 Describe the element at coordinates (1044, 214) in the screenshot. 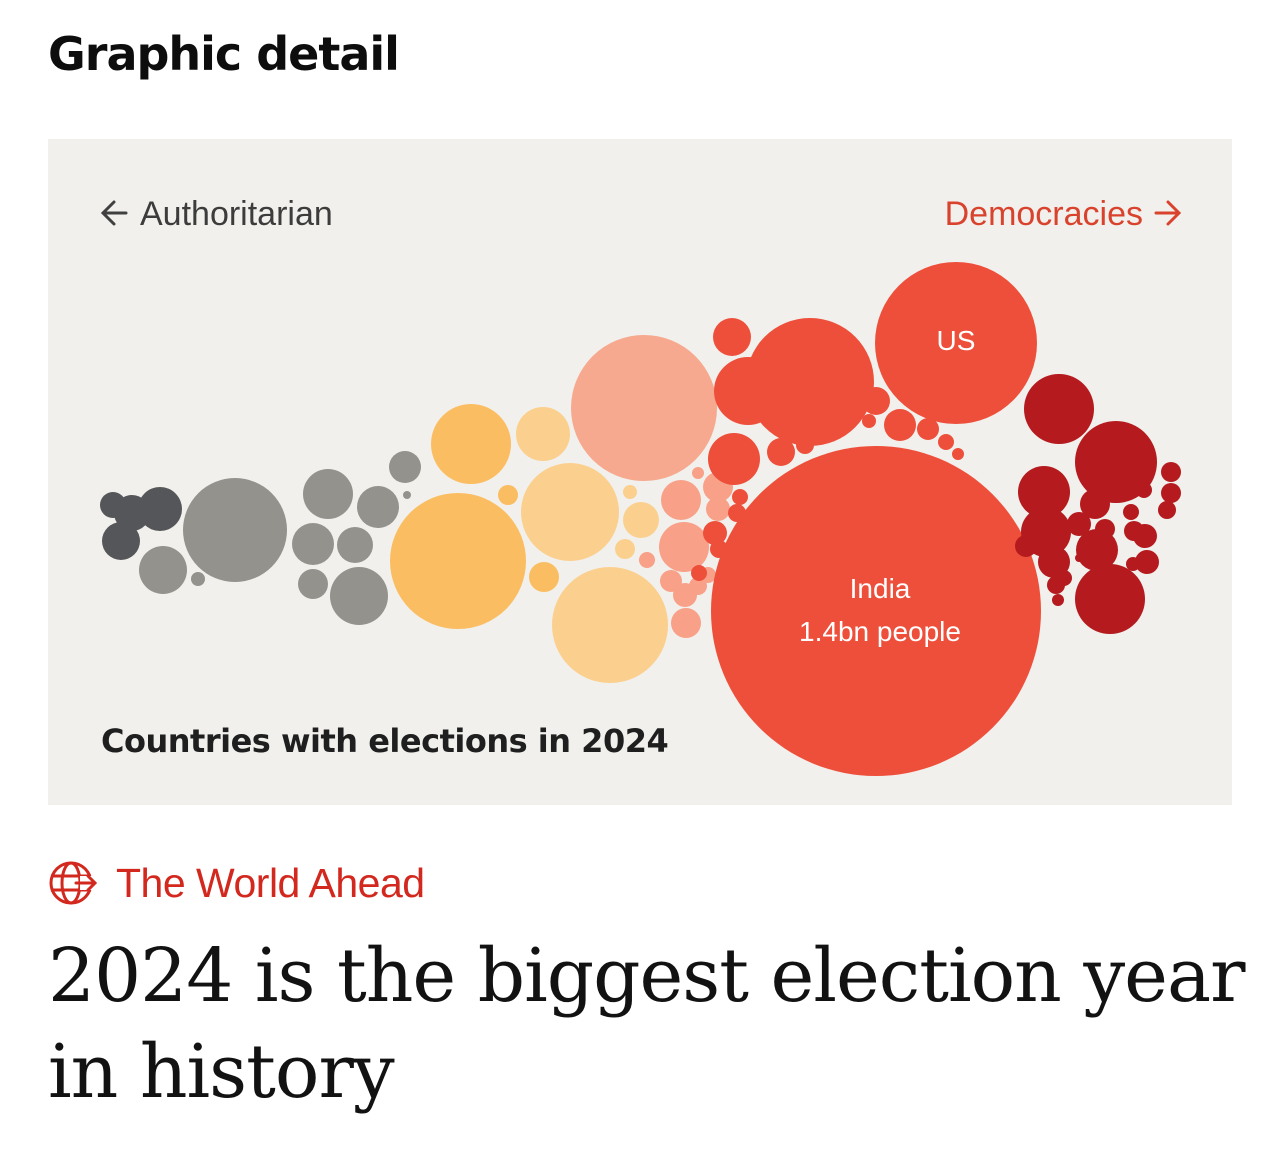

I see `axis-right-label: Democracies` at that location.